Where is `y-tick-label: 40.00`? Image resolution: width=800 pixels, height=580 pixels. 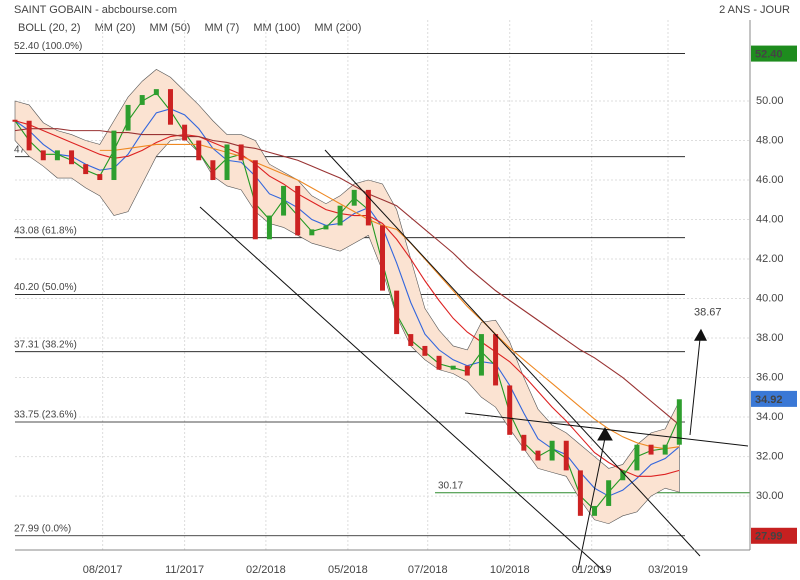
y-tick-label: 40.00 is located at coordinates (770, 298).